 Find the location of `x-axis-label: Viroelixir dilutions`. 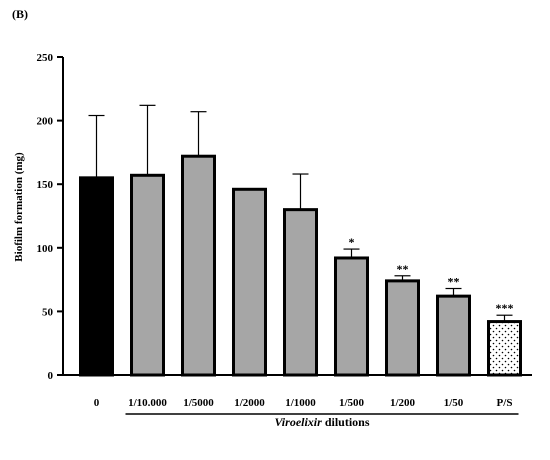

x-axis-label: Viroelixir dilutions is located at coordinates (321, 422).